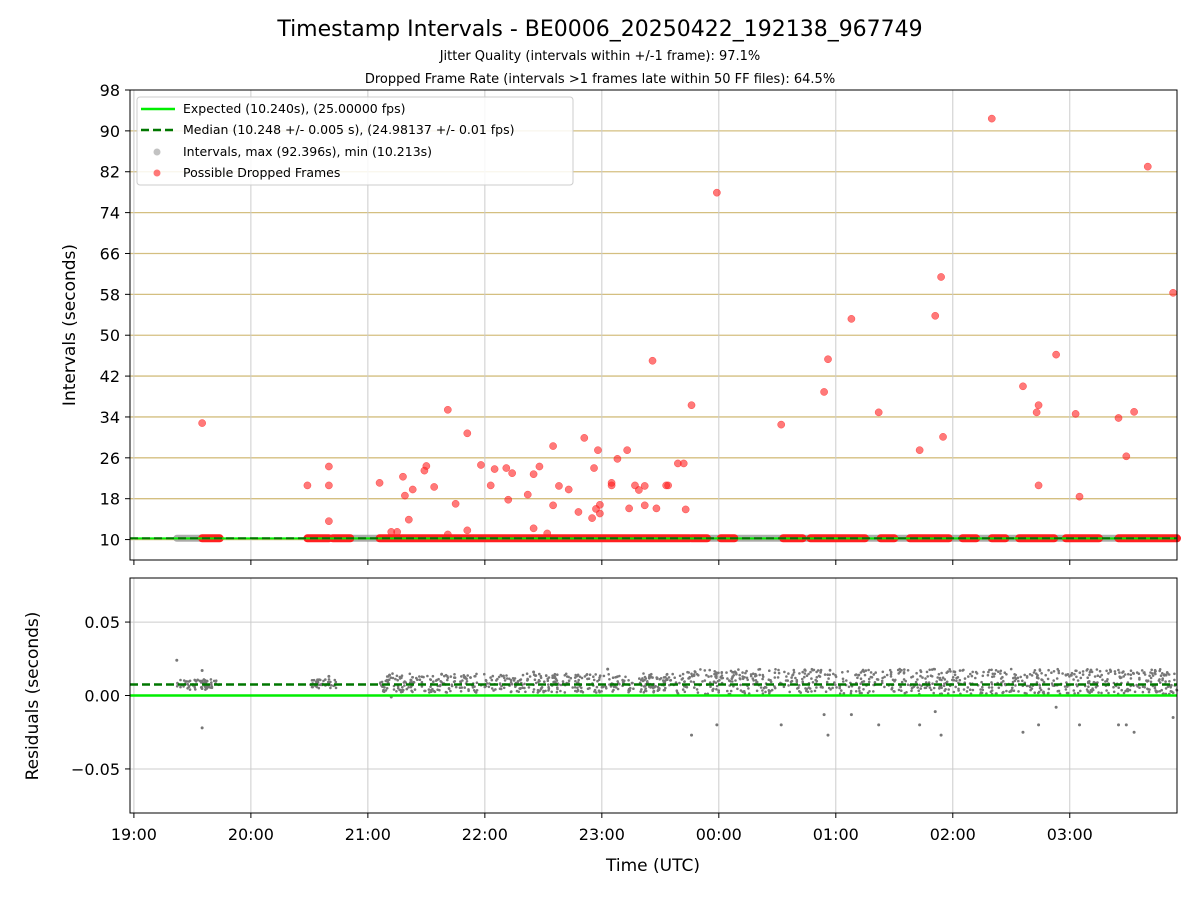  I want to click on top-y-tick-label: 58, so click(110, 294).